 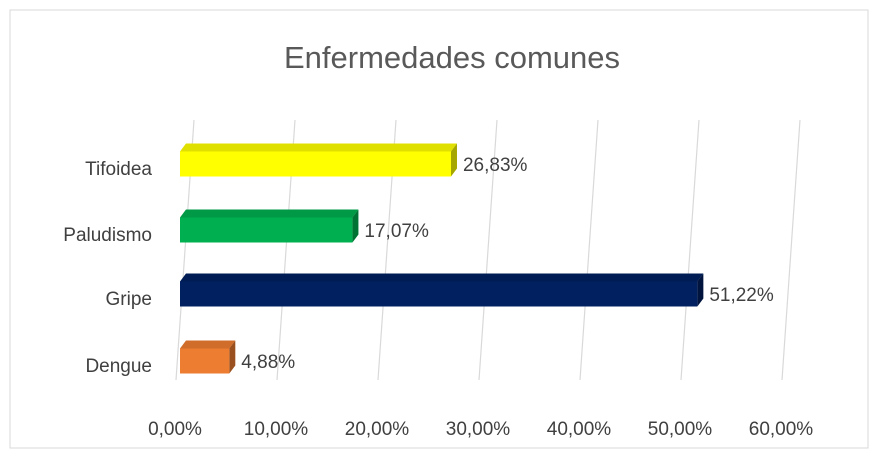 I want to click on x-tick-label: 60,00%, so click(x=781, y=429).